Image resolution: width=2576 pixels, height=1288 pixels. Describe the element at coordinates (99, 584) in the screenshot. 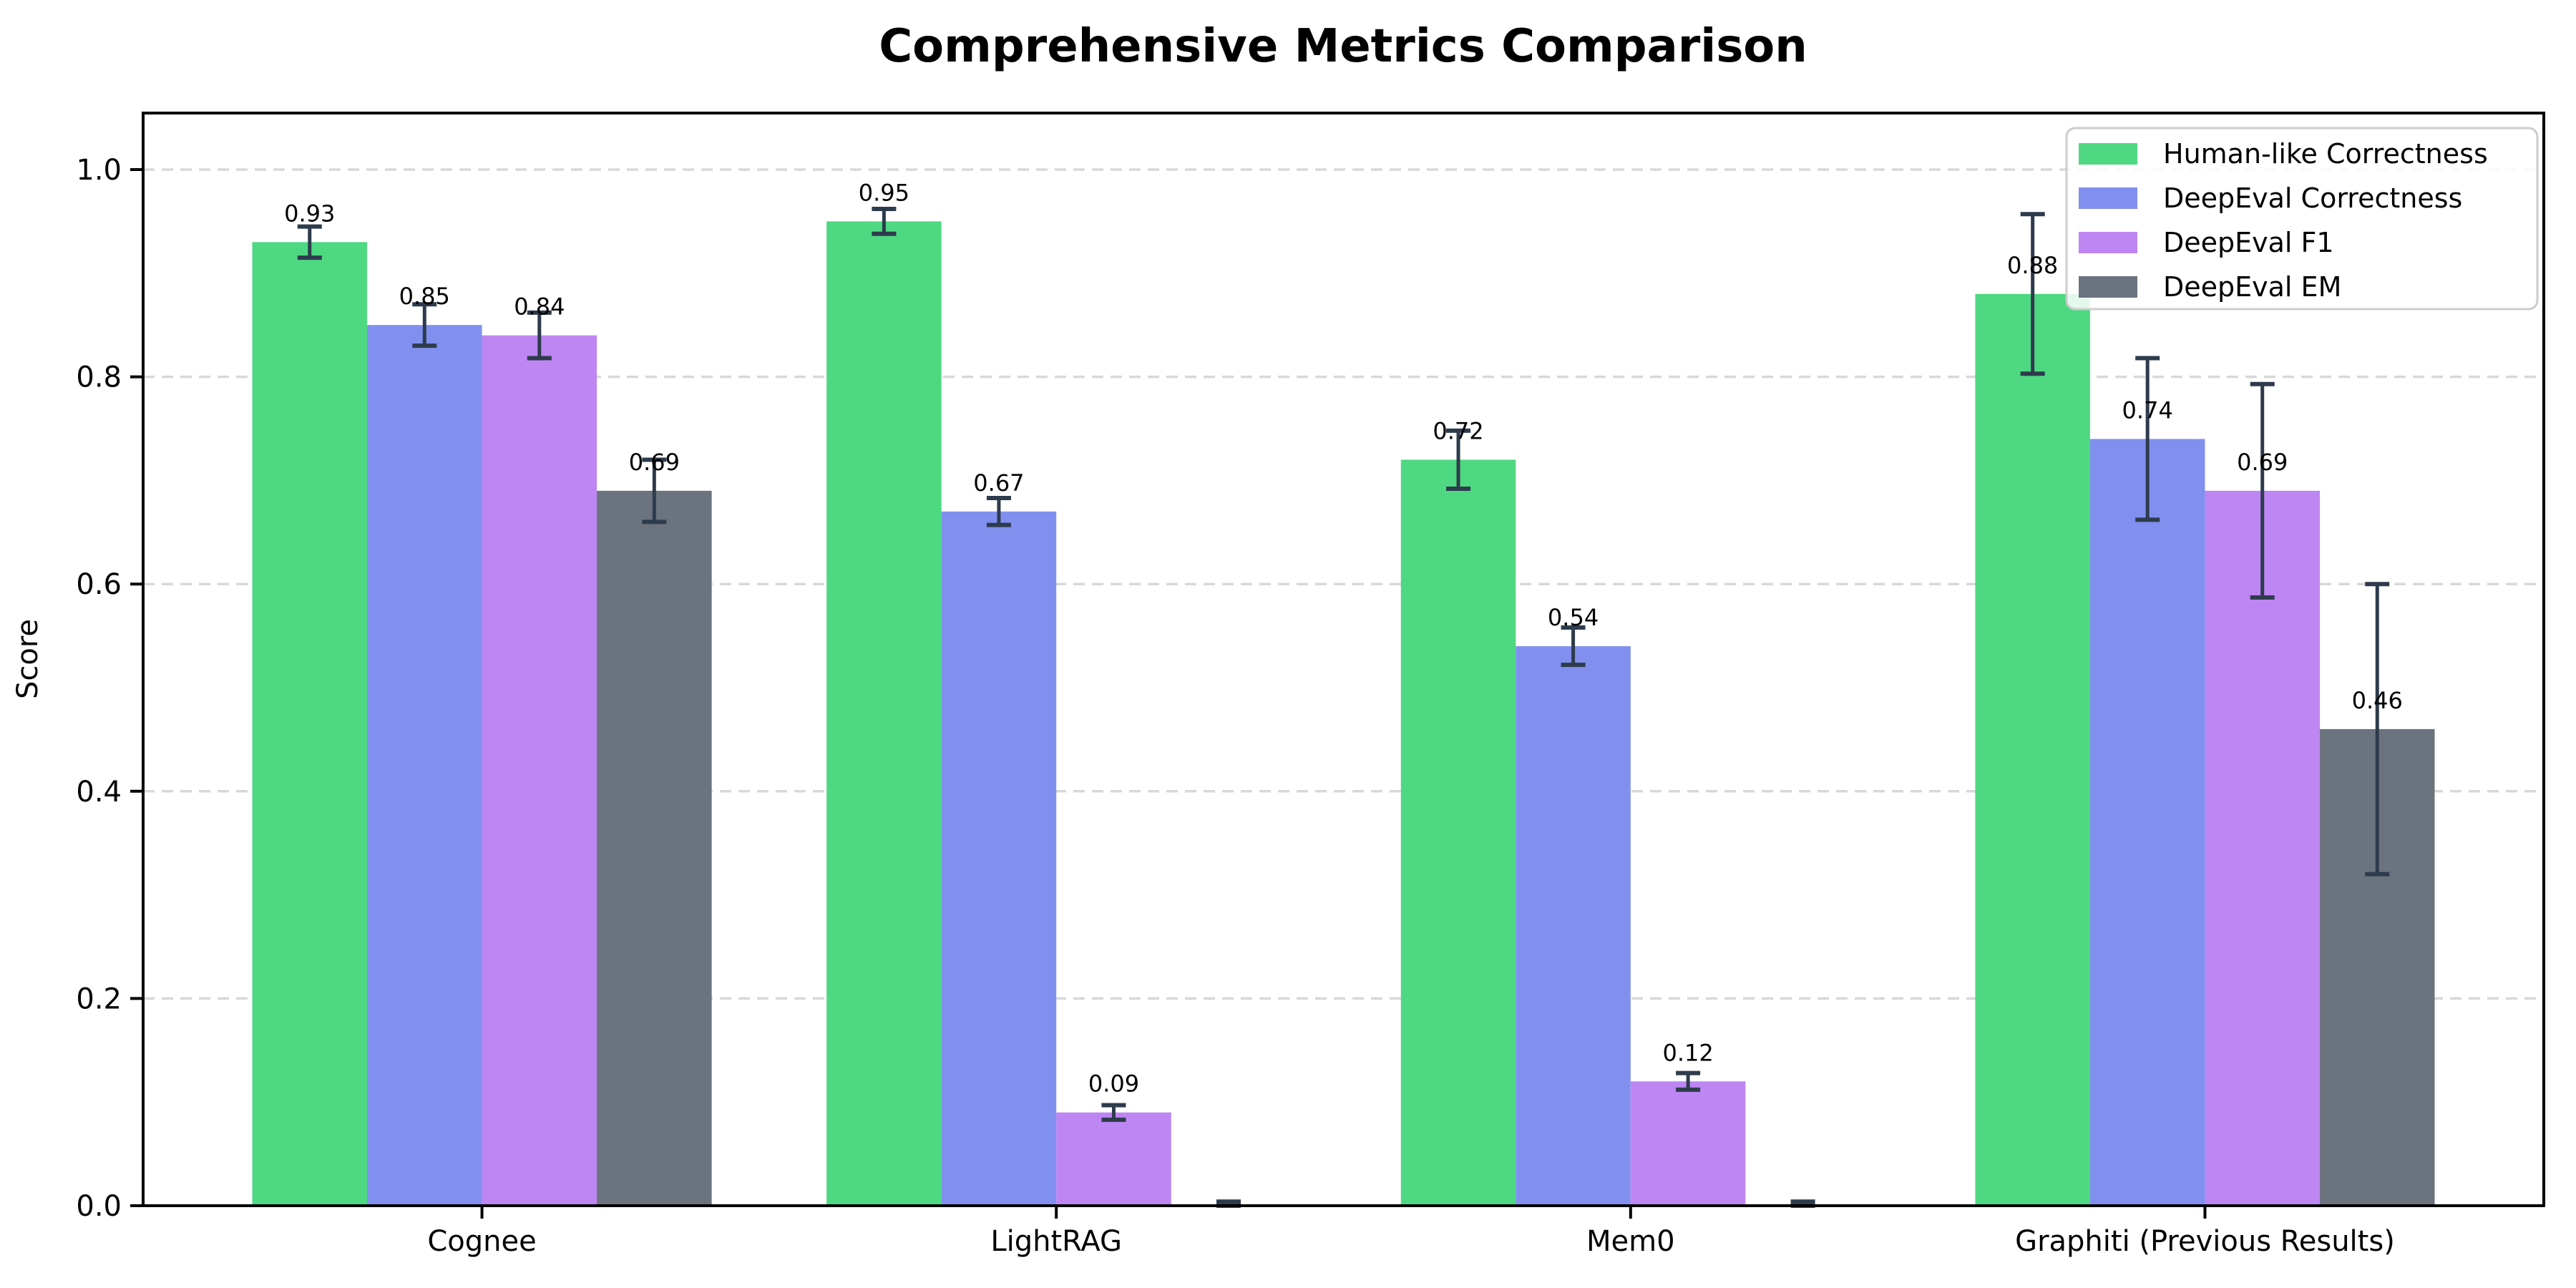

I see `y-tick-label: 0.6` at that location.